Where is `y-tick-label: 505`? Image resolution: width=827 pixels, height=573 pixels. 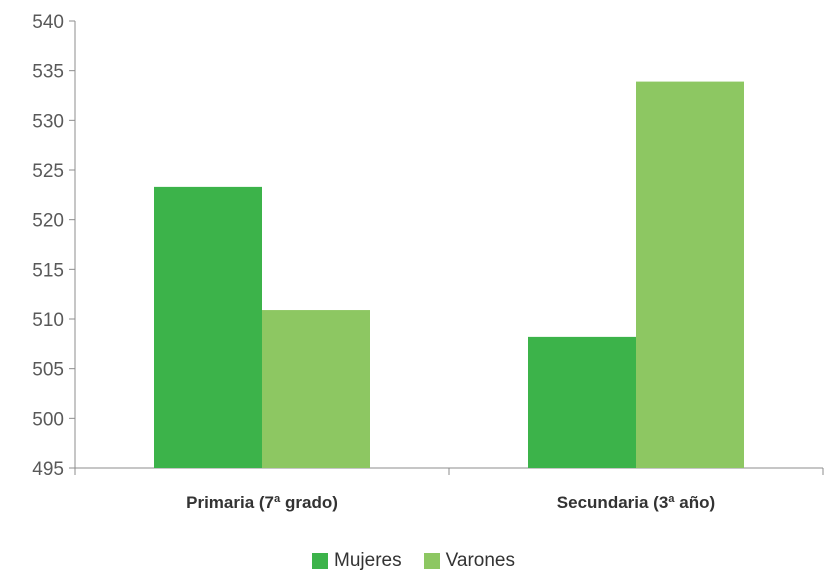
y-tick-label: 505 is located at coordinates (48, 370).